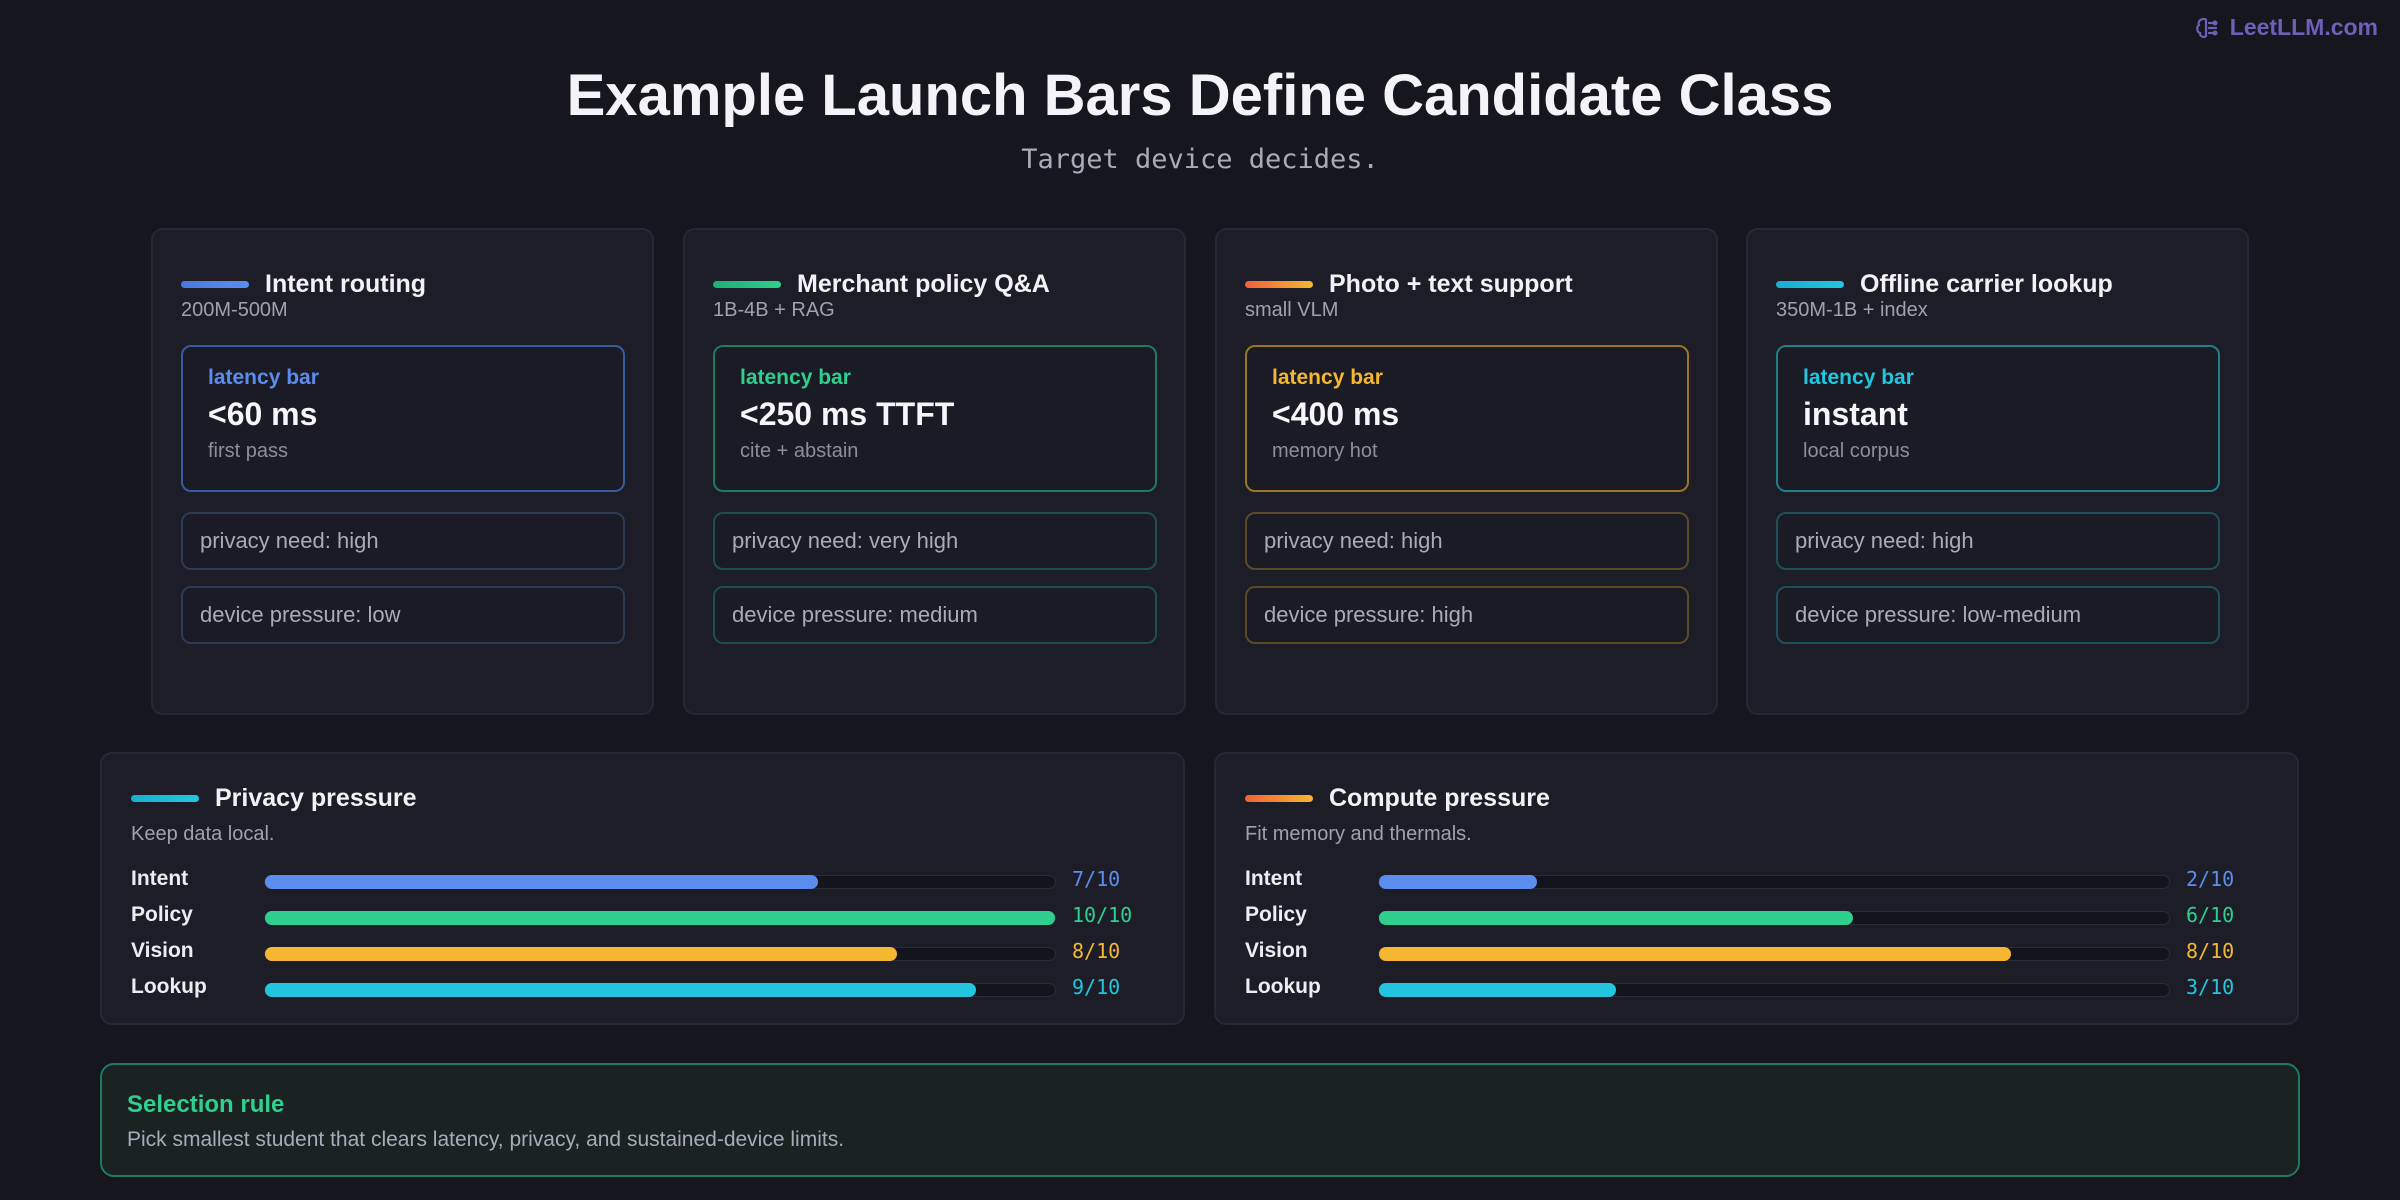 The image size is (2400, 1200). Describe the element at coordinates (1467, 615) in the screenshot. I see `device-pressure-tag: device pressure: high` at that location.